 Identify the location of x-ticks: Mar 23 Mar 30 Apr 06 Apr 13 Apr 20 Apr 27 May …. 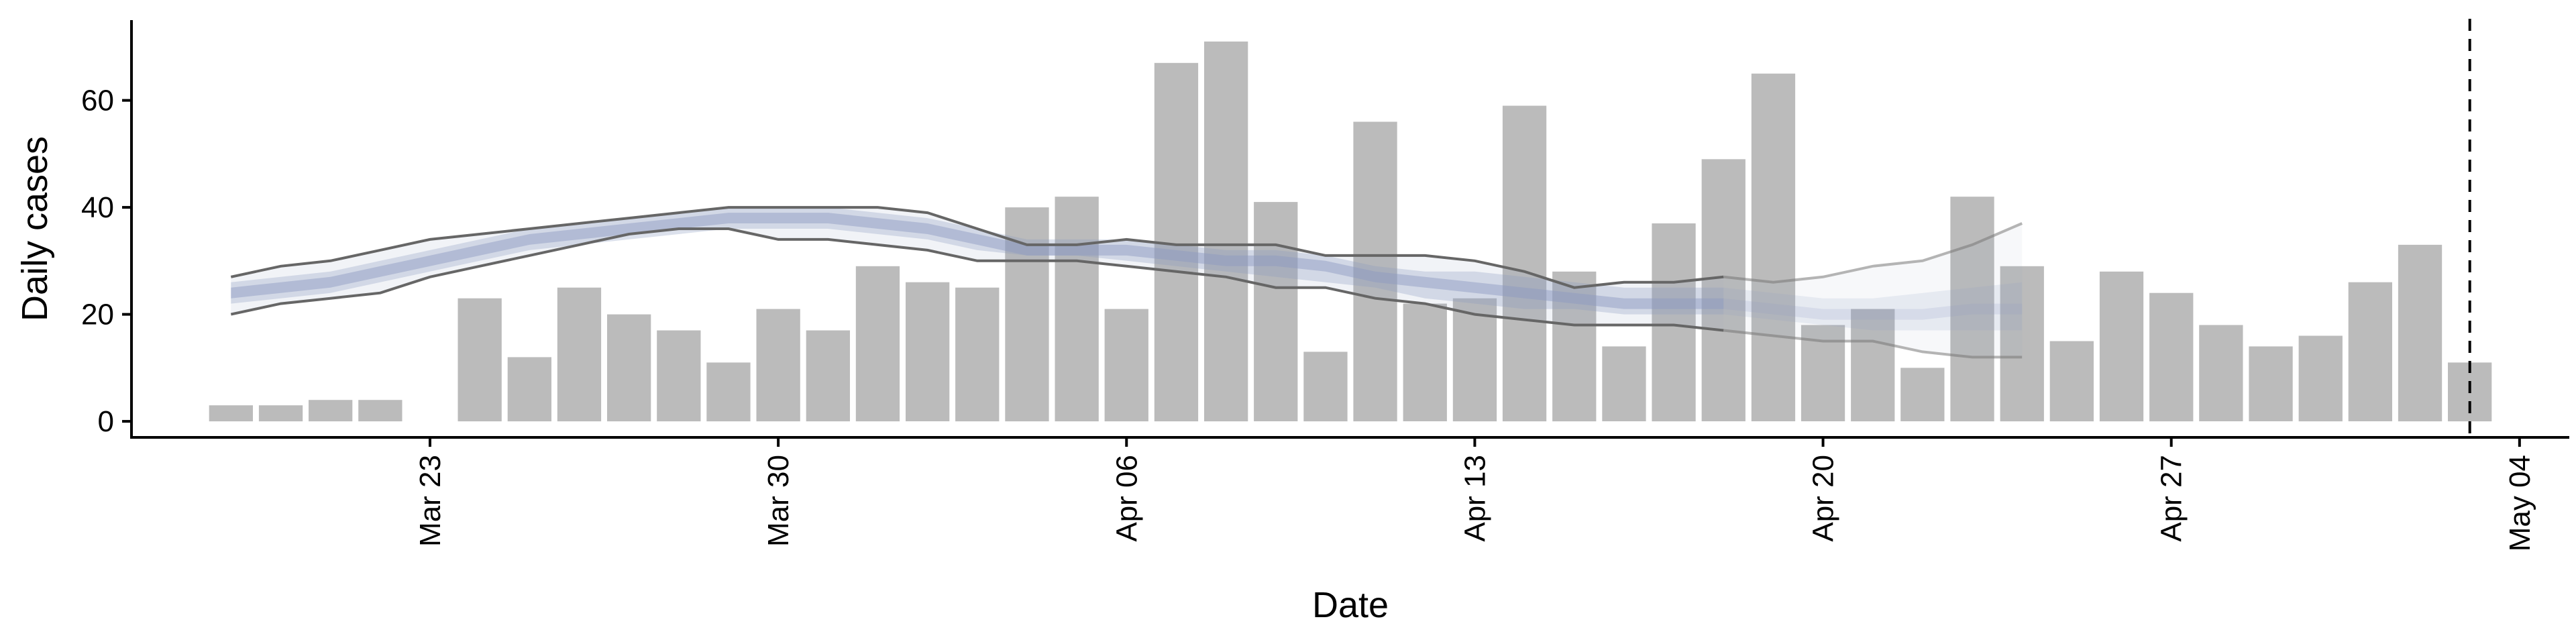
(1475, 494).